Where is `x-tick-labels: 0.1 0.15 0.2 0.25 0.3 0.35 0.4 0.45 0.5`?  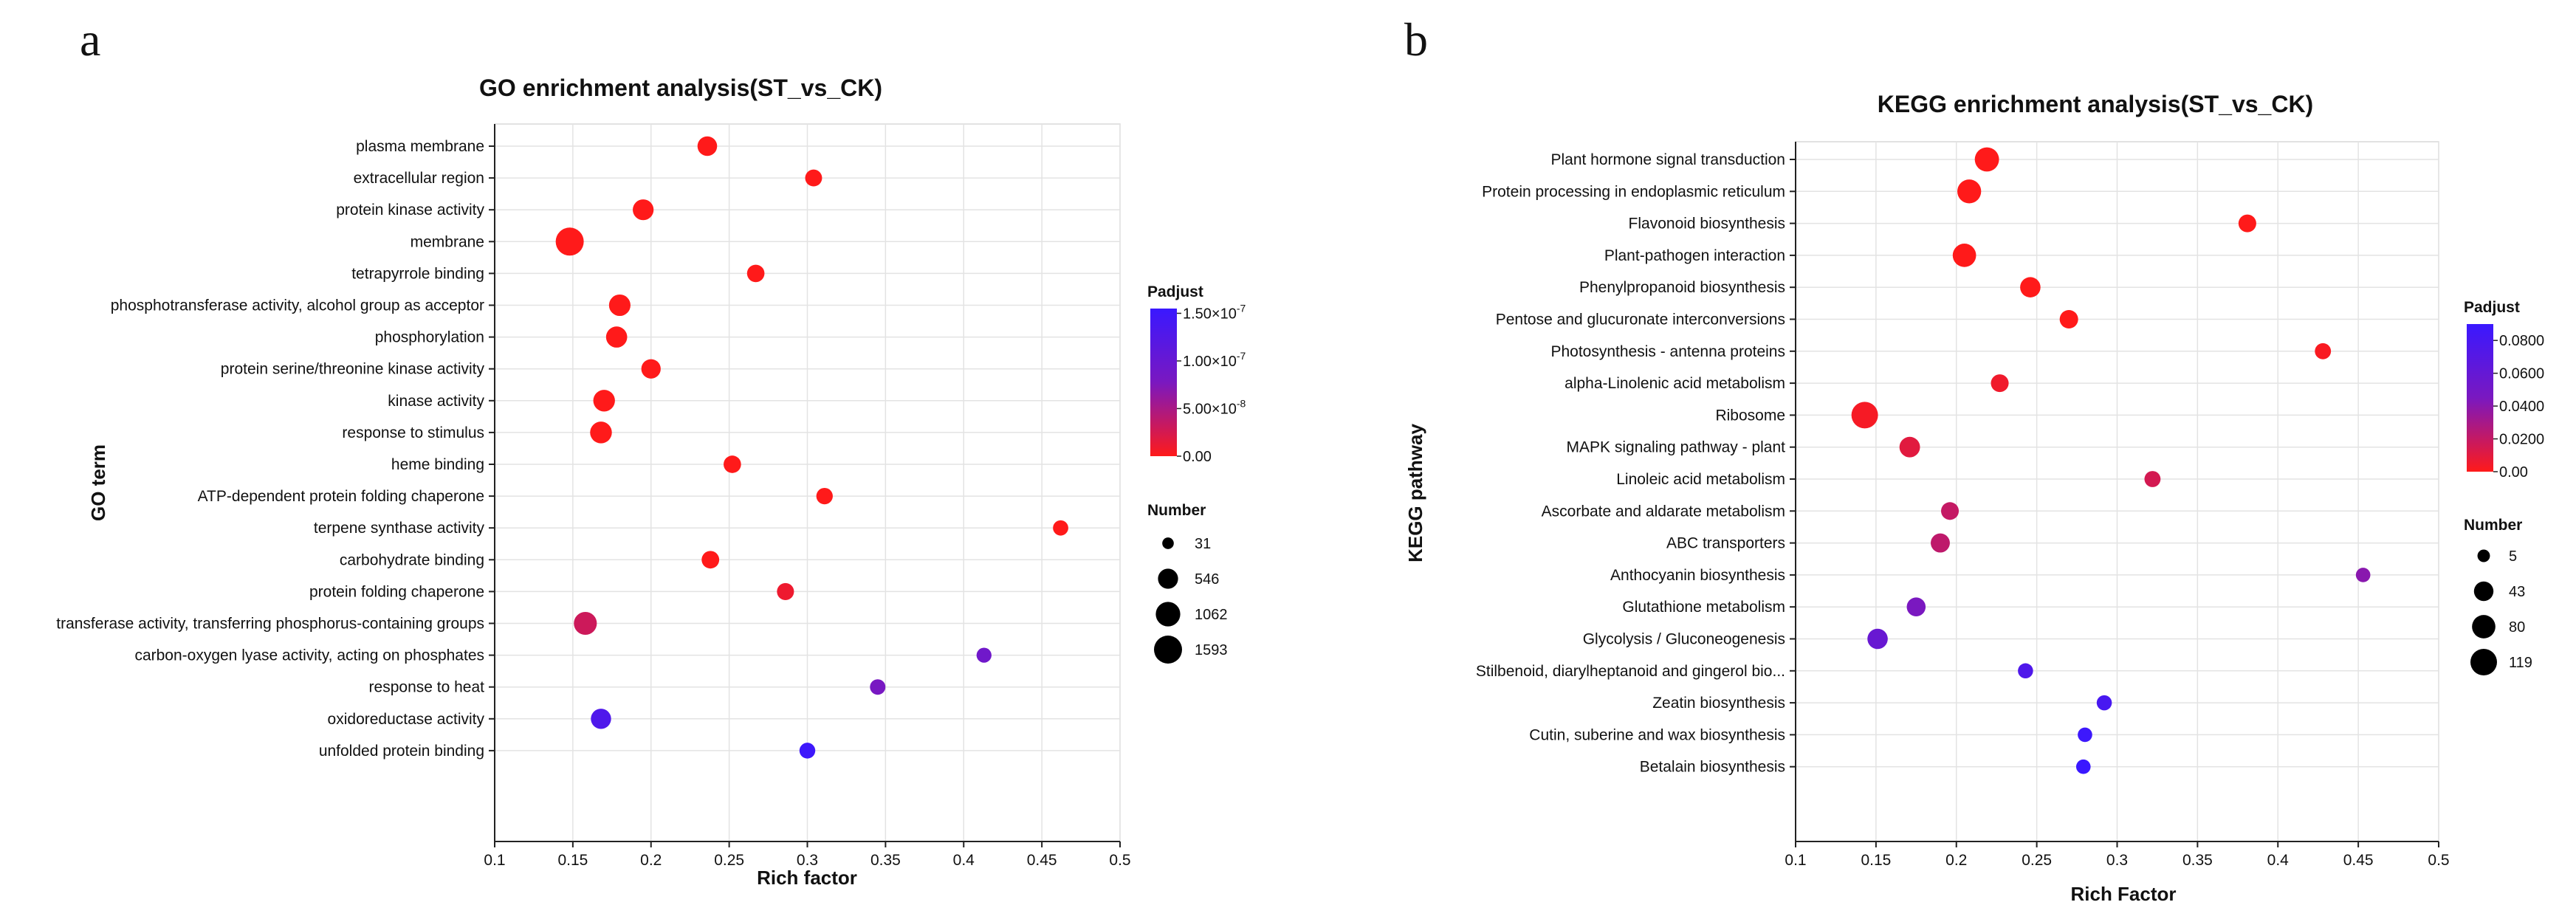
x-tick-labels: 0.1 0.15 0.2 0.25 0.3 0.35 0.4 0.45 0.5 is located at coordinates (2117, 855).